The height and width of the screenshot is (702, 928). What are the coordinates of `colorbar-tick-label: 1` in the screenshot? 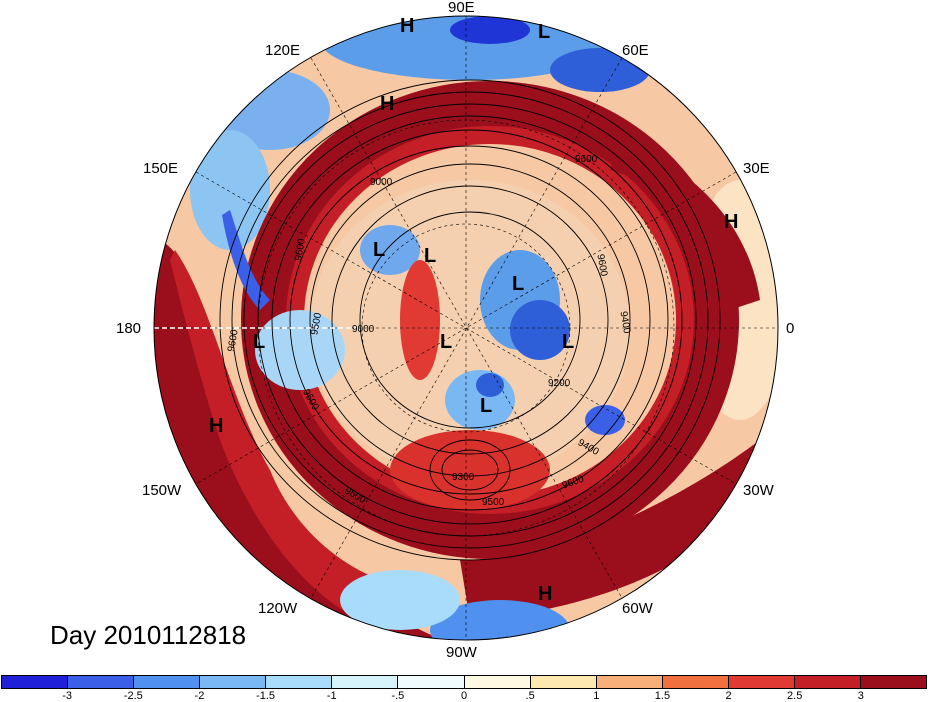 It's located at (596, 696).